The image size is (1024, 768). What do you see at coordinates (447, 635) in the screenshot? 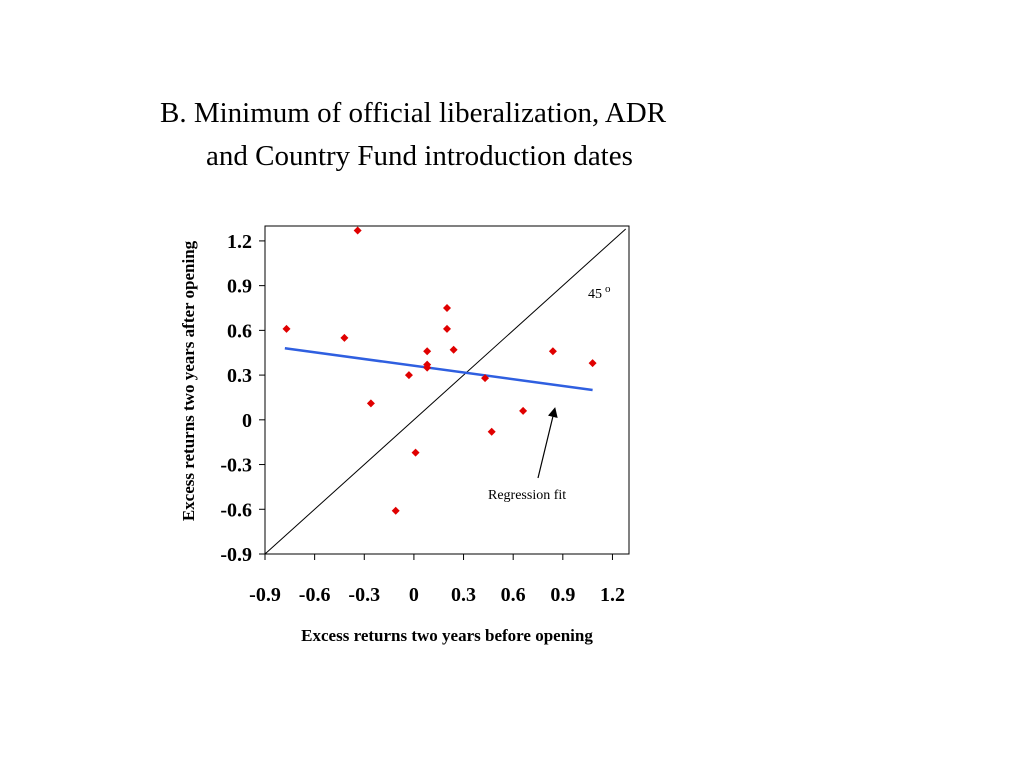
I see `x-axis-label: Excess returns two years before opening` at bounding box center [447, 635].